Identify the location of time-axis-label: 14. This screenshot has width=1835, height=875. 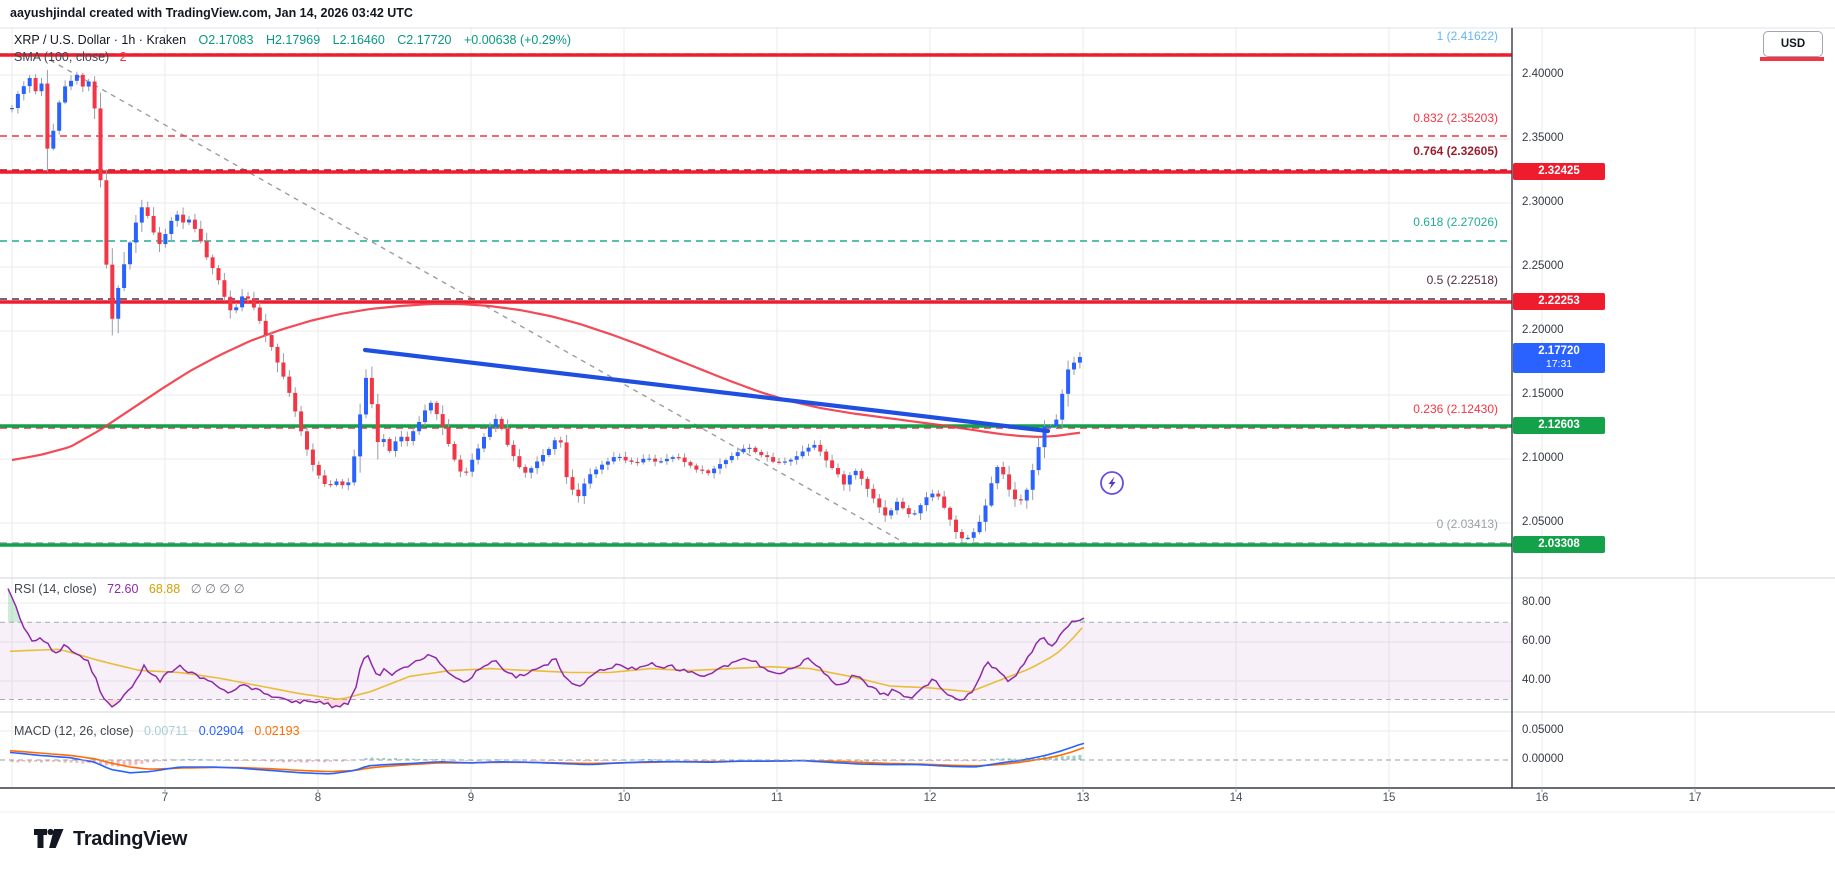
(1236, 798).